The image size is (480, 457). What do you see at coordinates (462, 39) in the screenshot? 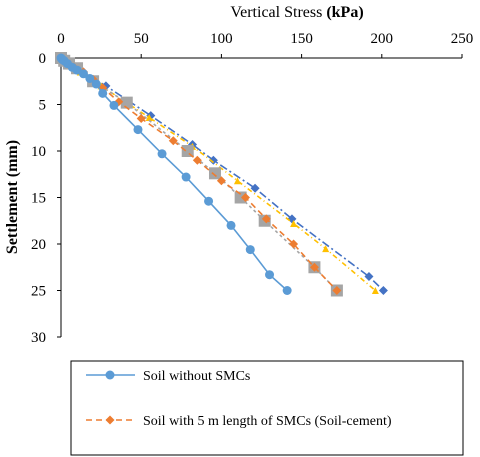
I see `x-tick-label: 250` at bounding box center [462, 39].